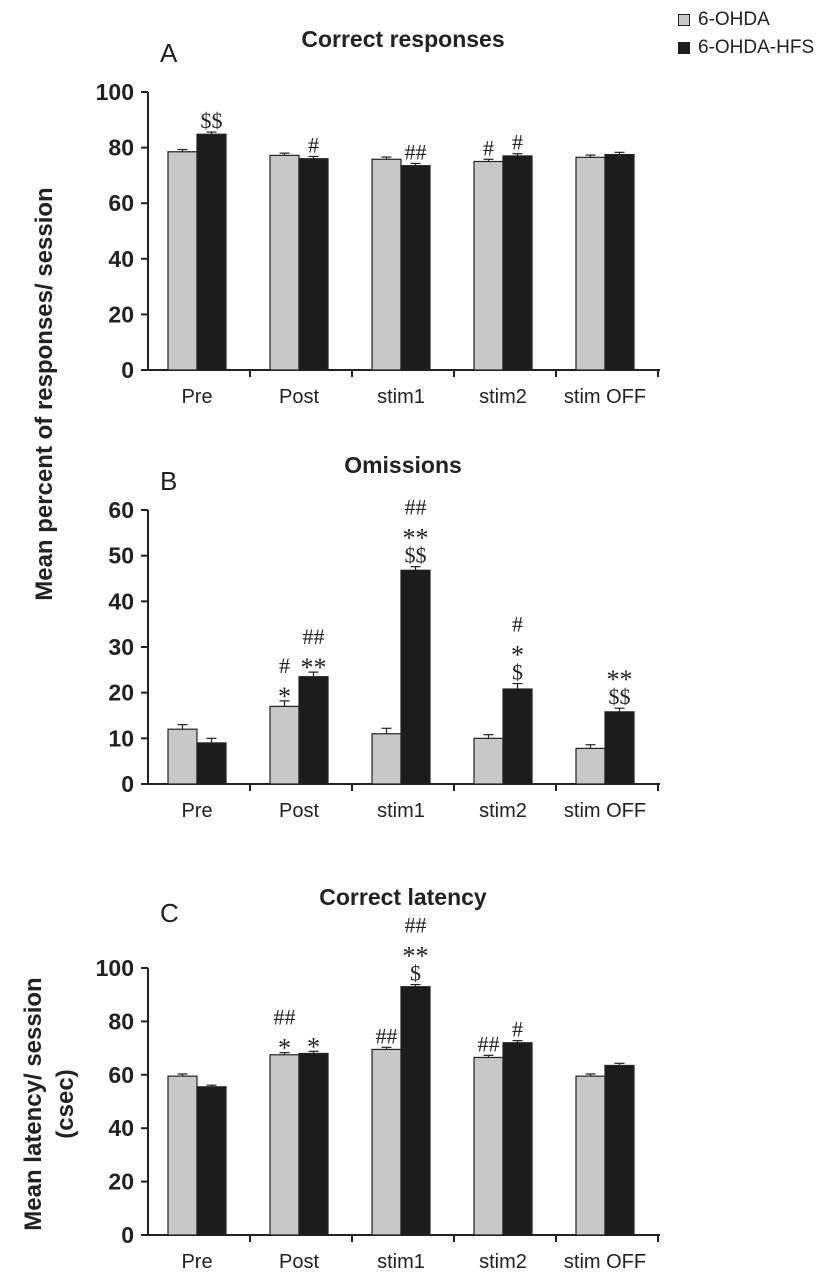 The width and height of the screenshot is (837, 1274). I want to click on legend-item: 6-OHDA-HFS, so click(746, 48).